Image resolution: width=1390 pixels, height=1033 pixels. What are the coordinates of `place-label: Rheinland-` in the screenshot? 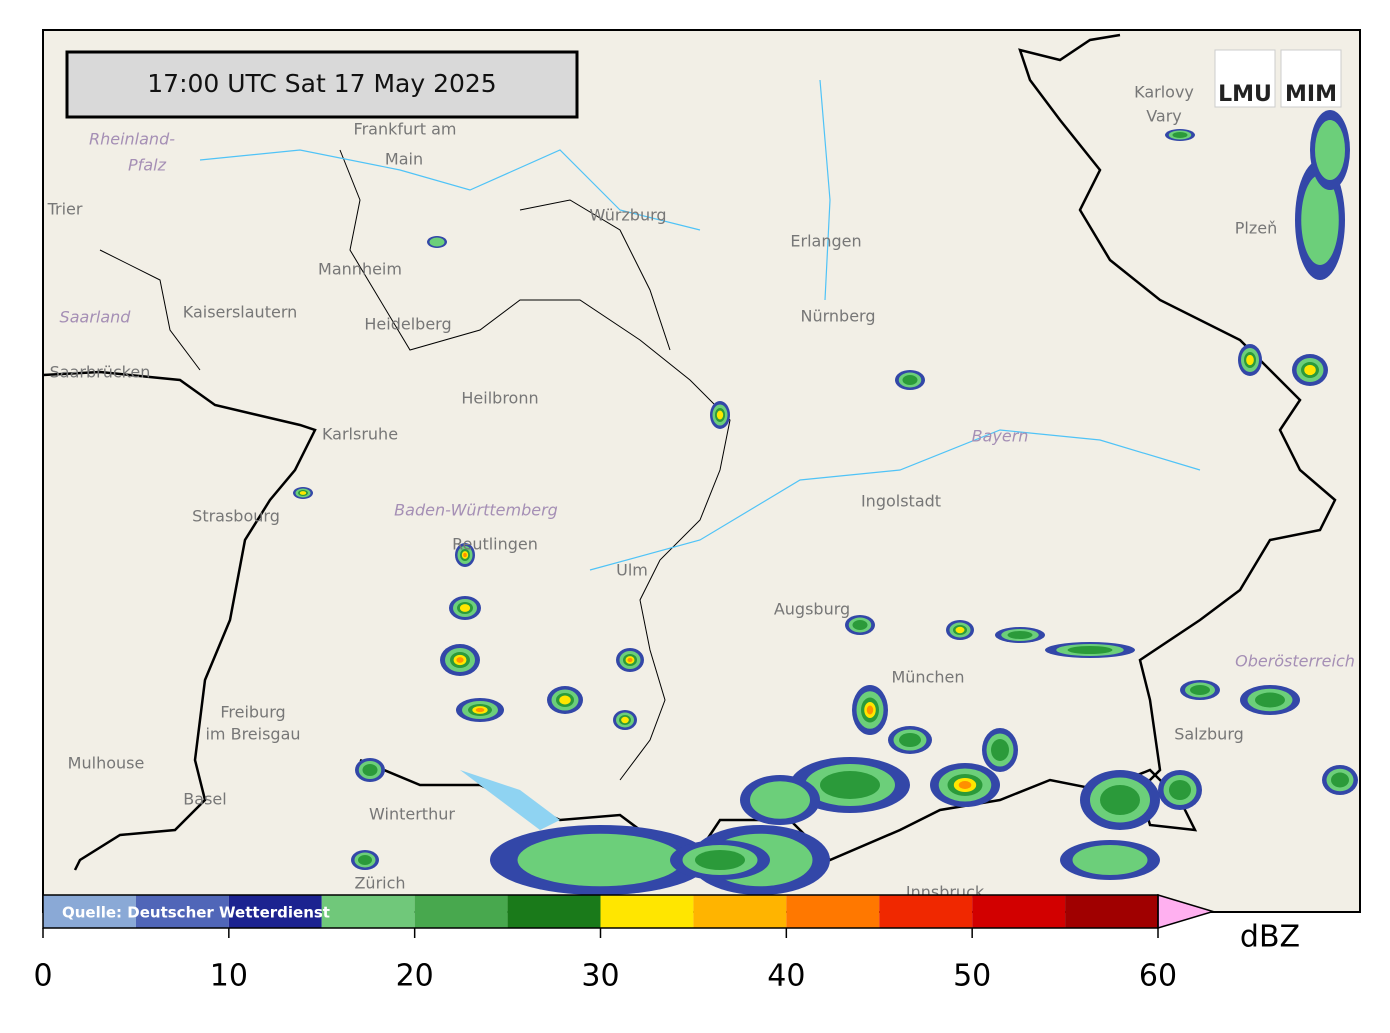 It's located at (132, 139).